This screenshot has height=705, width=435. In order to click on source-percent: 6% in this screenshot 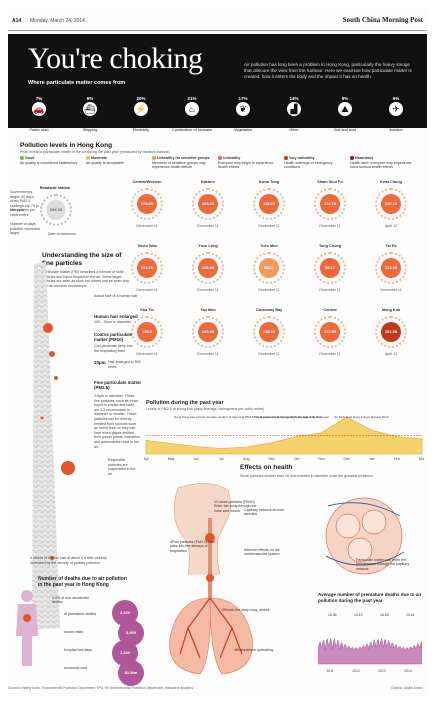, I will do `click(396, 98)`.